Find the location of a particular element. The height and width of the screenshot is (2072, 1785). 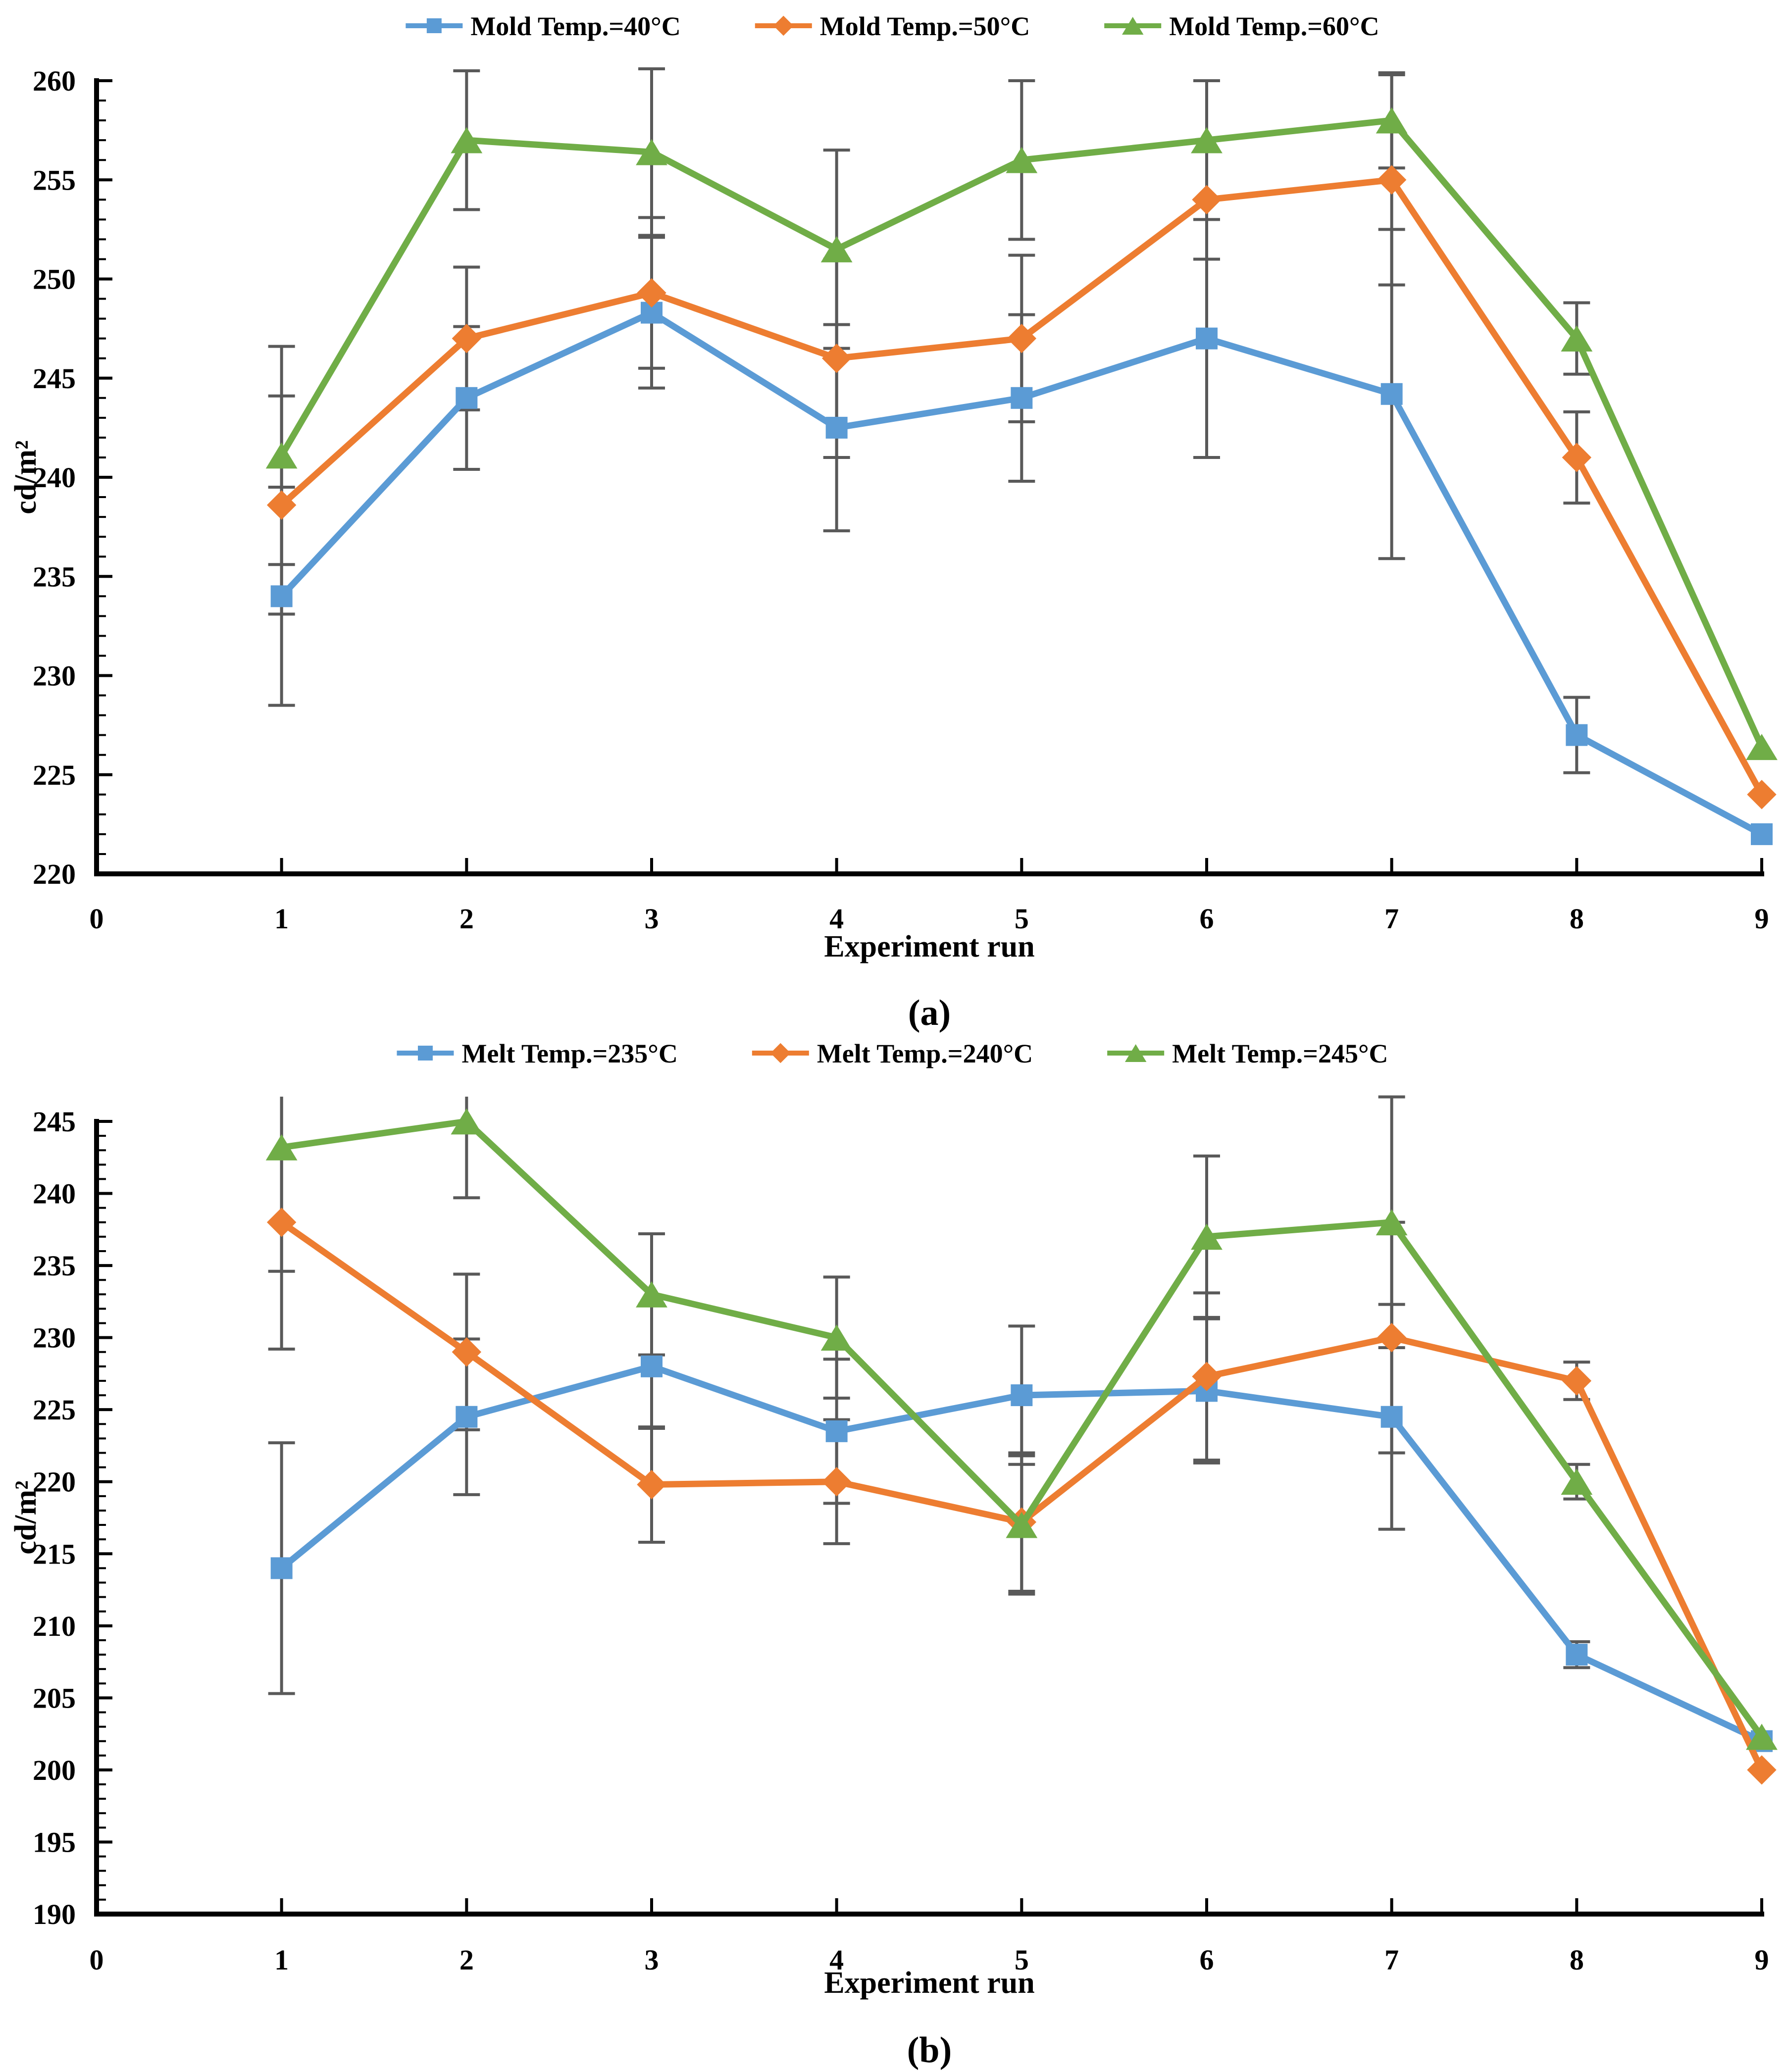

y-tick-label: 245 is located at coordinates (54, 1122).